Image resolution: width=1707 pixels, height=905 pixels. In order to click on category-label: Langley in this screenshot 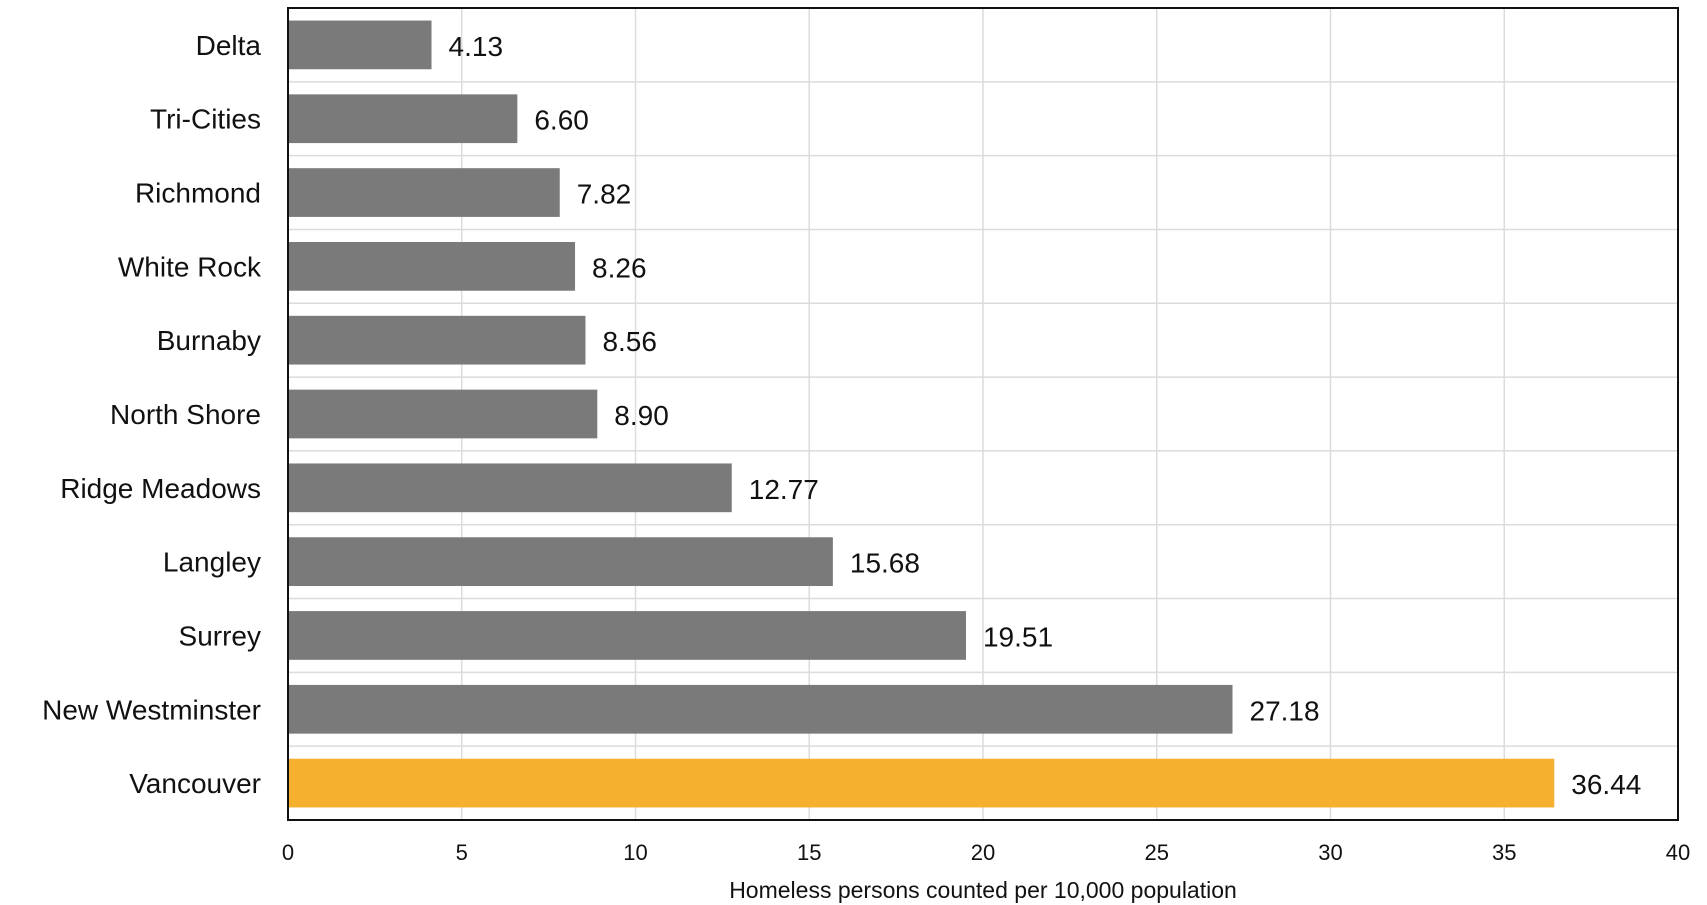, I will do `click(212, 562)`.